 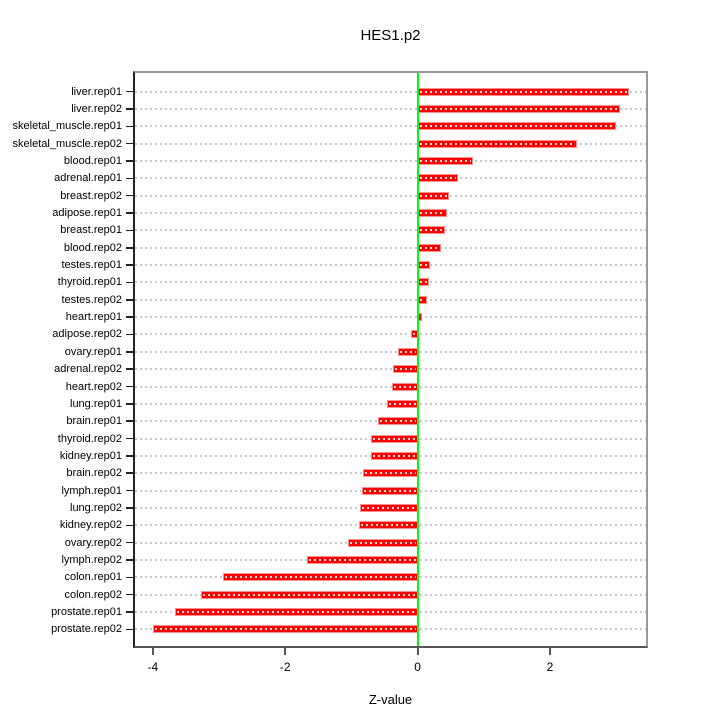 I want to click on x-axis-tick-label: 0, so click(x=417, y=667).